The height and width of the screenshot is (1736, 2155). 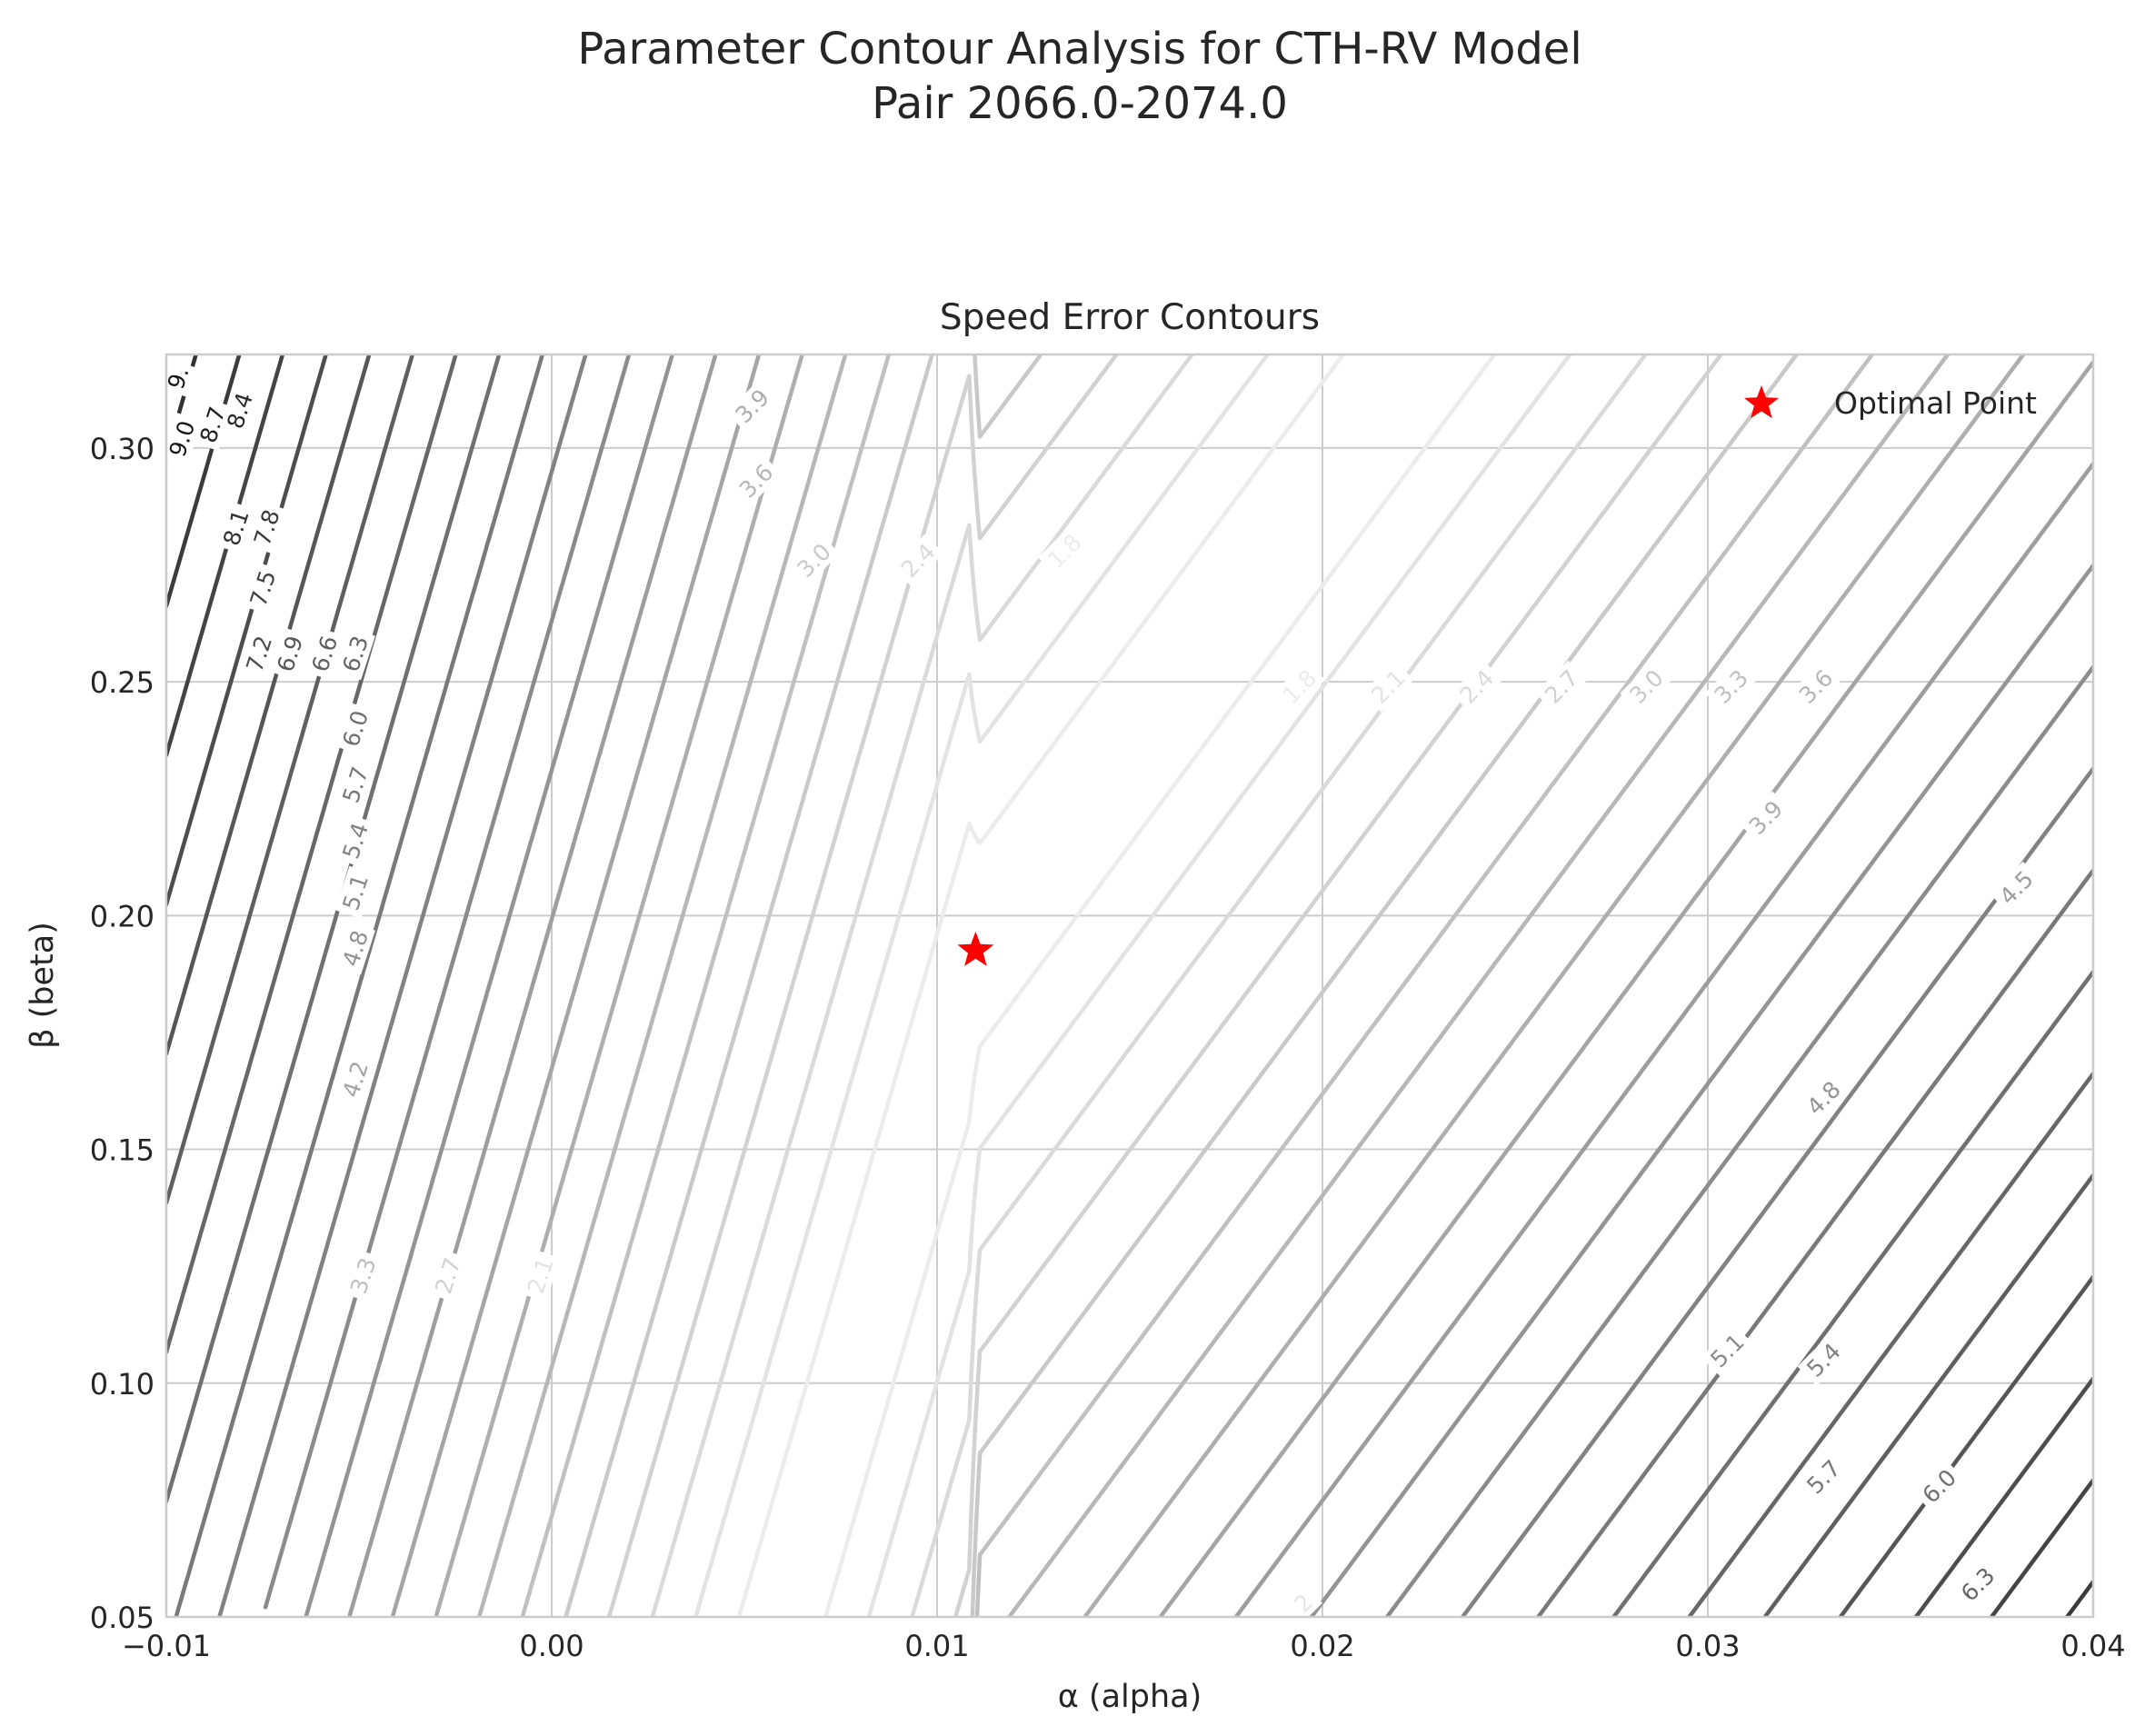 I want to click on contour-label-text: 2.1, so click(x=541, y=1276).